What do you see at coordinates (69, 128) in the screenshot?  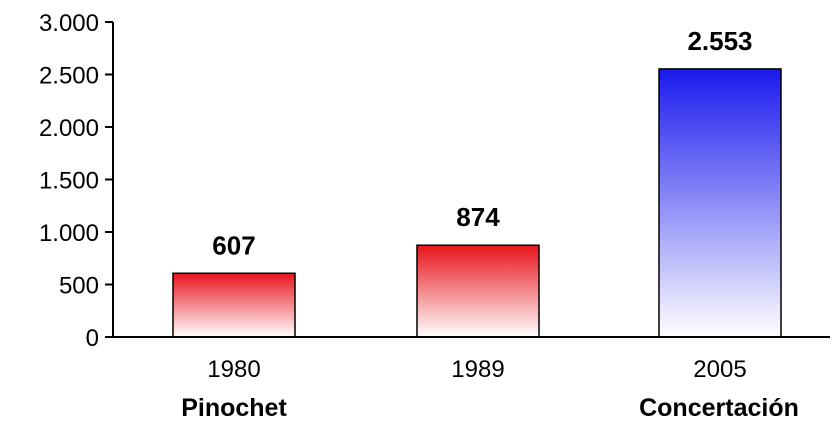 I see `y-tick-label-4: 2.000` at bounding box center [69, 128].